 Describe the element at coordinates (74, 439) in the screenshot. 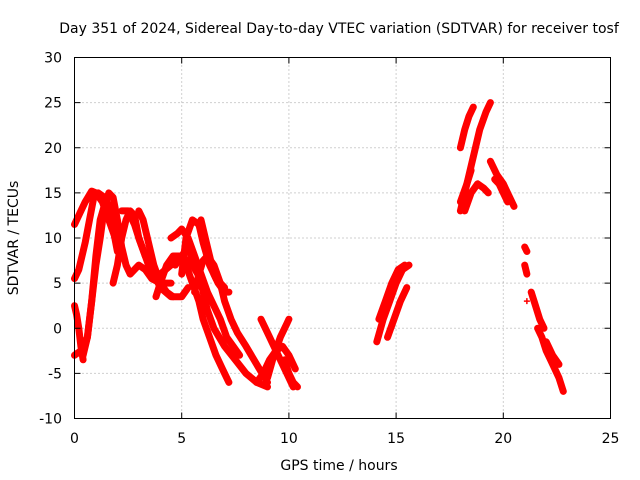

I see `x-tick-label: 0` at that location.